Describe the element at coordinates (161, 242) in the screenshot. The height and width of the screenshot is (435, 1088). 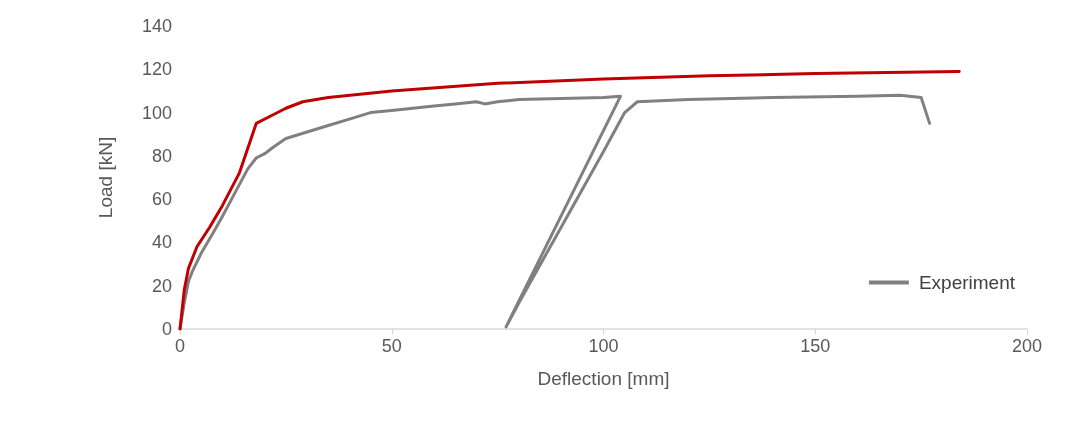
I see `y-tick-label: 40` at that location.